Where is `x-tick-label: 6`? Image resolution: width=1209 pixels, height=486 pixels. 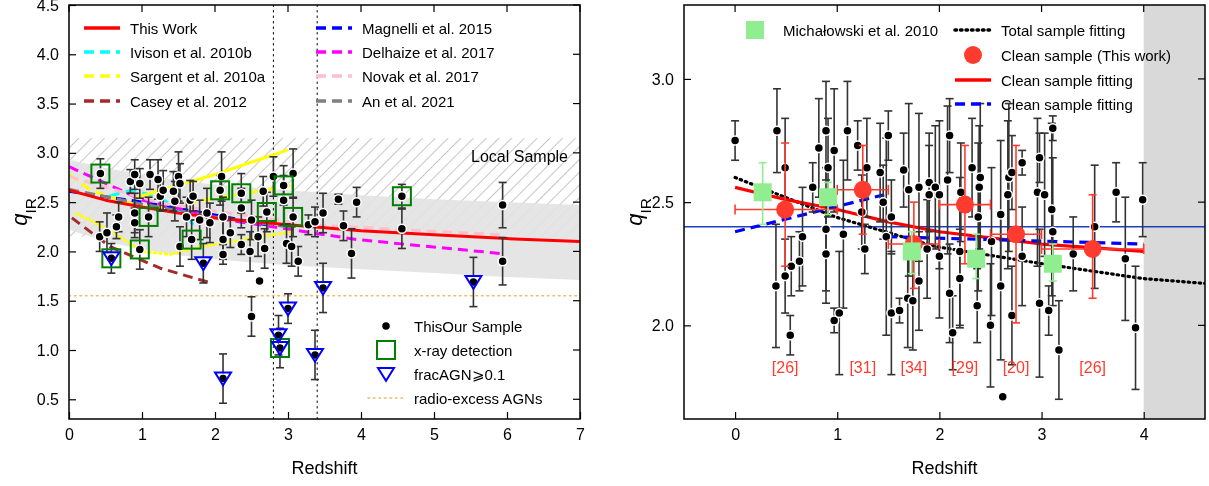 x-tick-label: 6 is located at coordinates (508, 435).